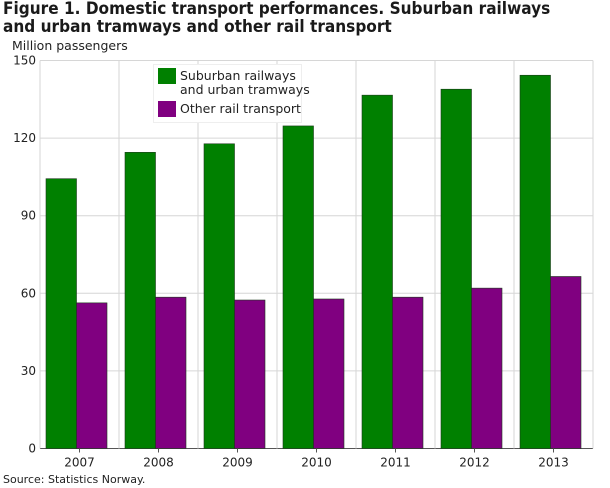 The image size is (610, 488). I want to click on bar-other-rail-2009, so click(250, 374).